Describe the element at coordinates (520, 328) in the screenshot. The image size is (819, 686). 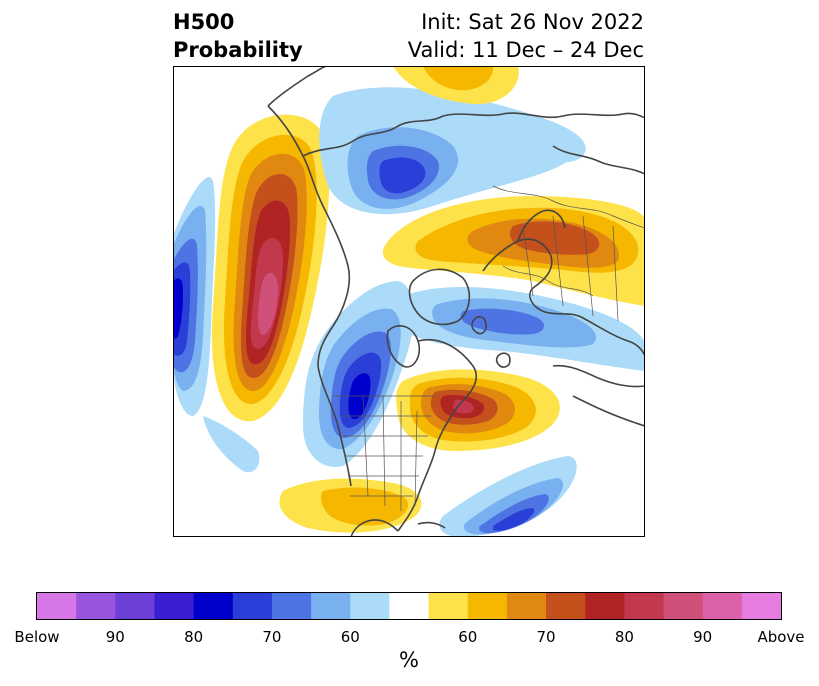
I see `anomaly-atlantic-trough` at that location.